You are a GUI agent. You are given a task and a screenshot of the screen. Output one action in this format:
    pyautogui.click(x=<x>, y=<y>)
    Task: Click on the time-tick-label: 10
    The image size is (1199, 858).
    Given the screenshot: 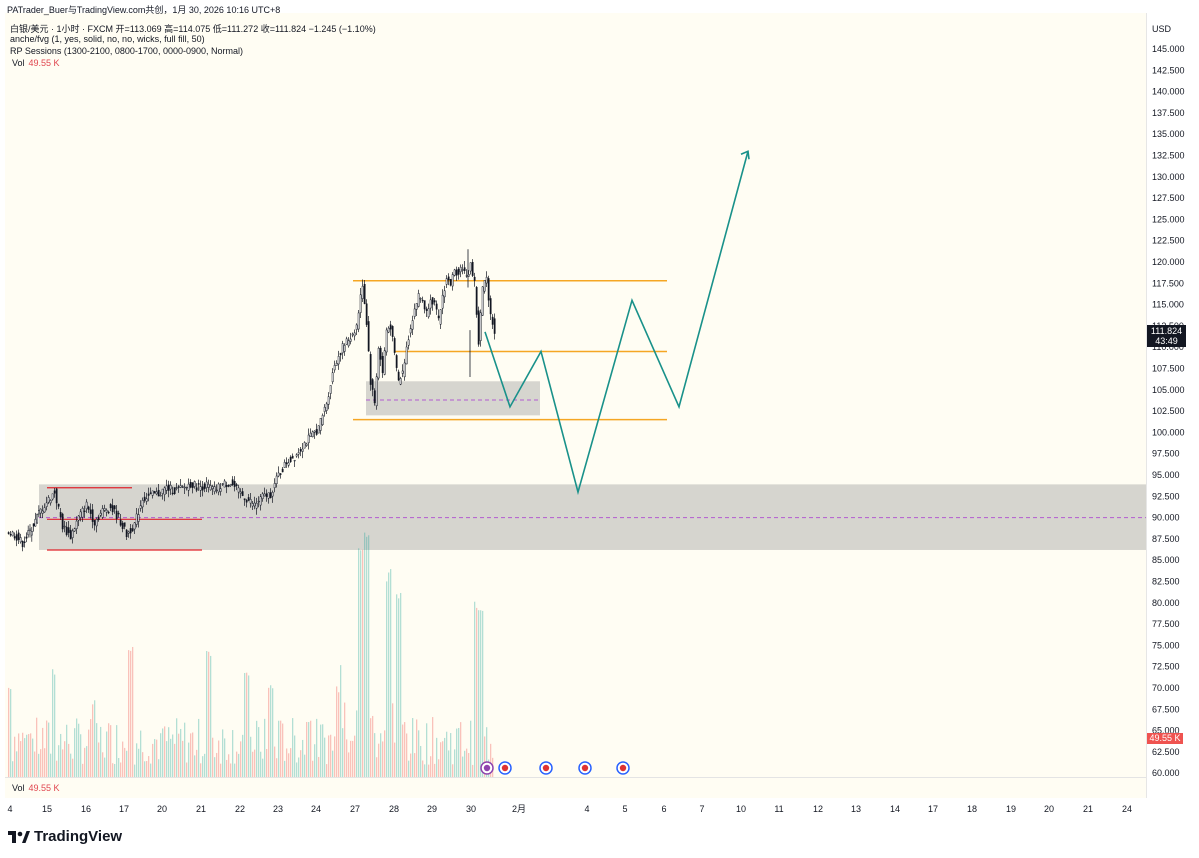 What is the action you would take?
    pyautogui.click(x=741, y=809)
    